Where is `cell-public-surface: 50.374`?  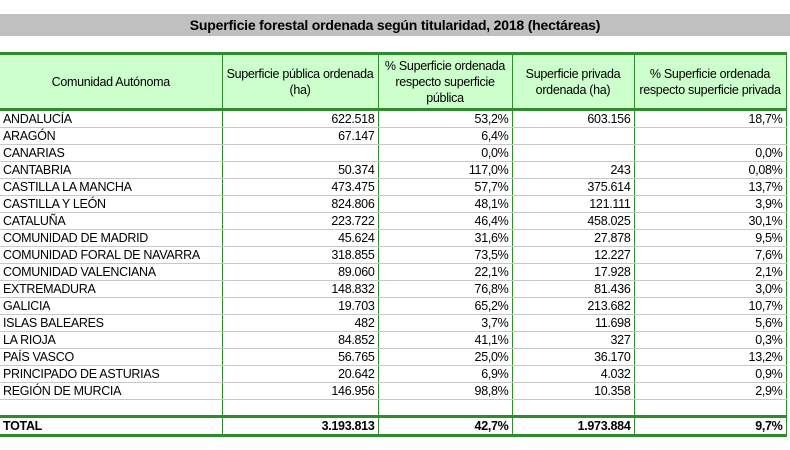 cell-public-surface: 50.374 is located at coordinates (300, 170).